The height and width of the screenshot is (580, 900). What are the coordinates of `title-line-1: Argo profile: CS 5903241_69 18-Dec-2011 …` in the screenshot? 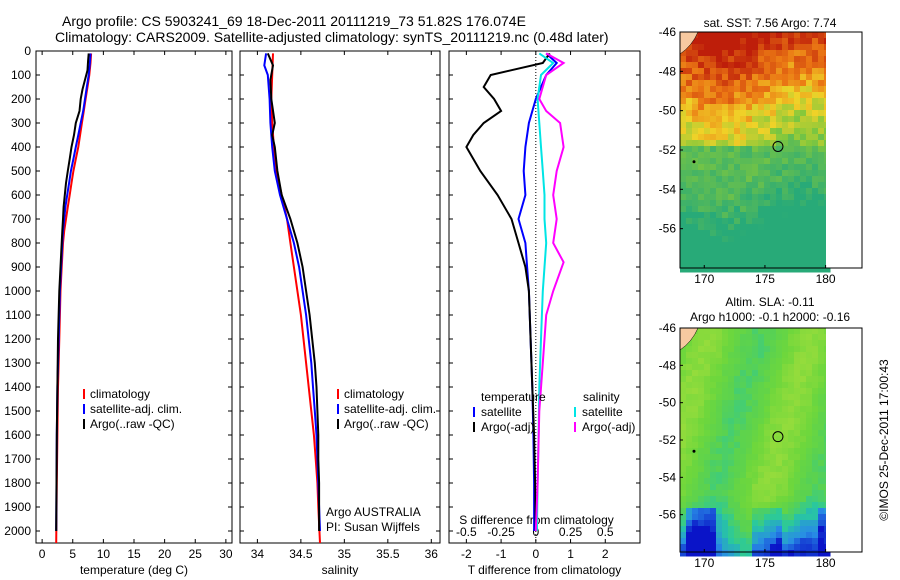 It's located at (294, 21).